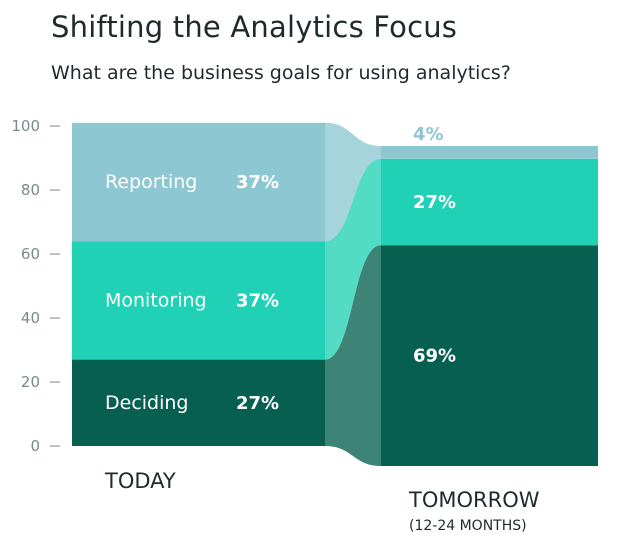  I want to click on value-label: 4%, so click(428, 134).